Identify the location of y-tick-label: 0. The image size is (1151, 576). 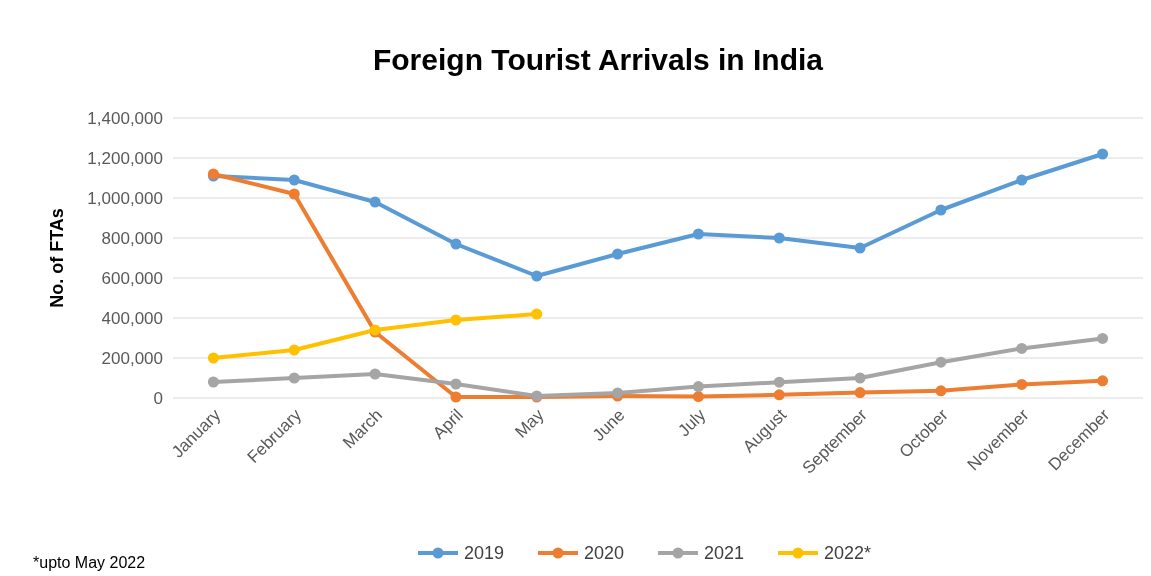
(158, 398).